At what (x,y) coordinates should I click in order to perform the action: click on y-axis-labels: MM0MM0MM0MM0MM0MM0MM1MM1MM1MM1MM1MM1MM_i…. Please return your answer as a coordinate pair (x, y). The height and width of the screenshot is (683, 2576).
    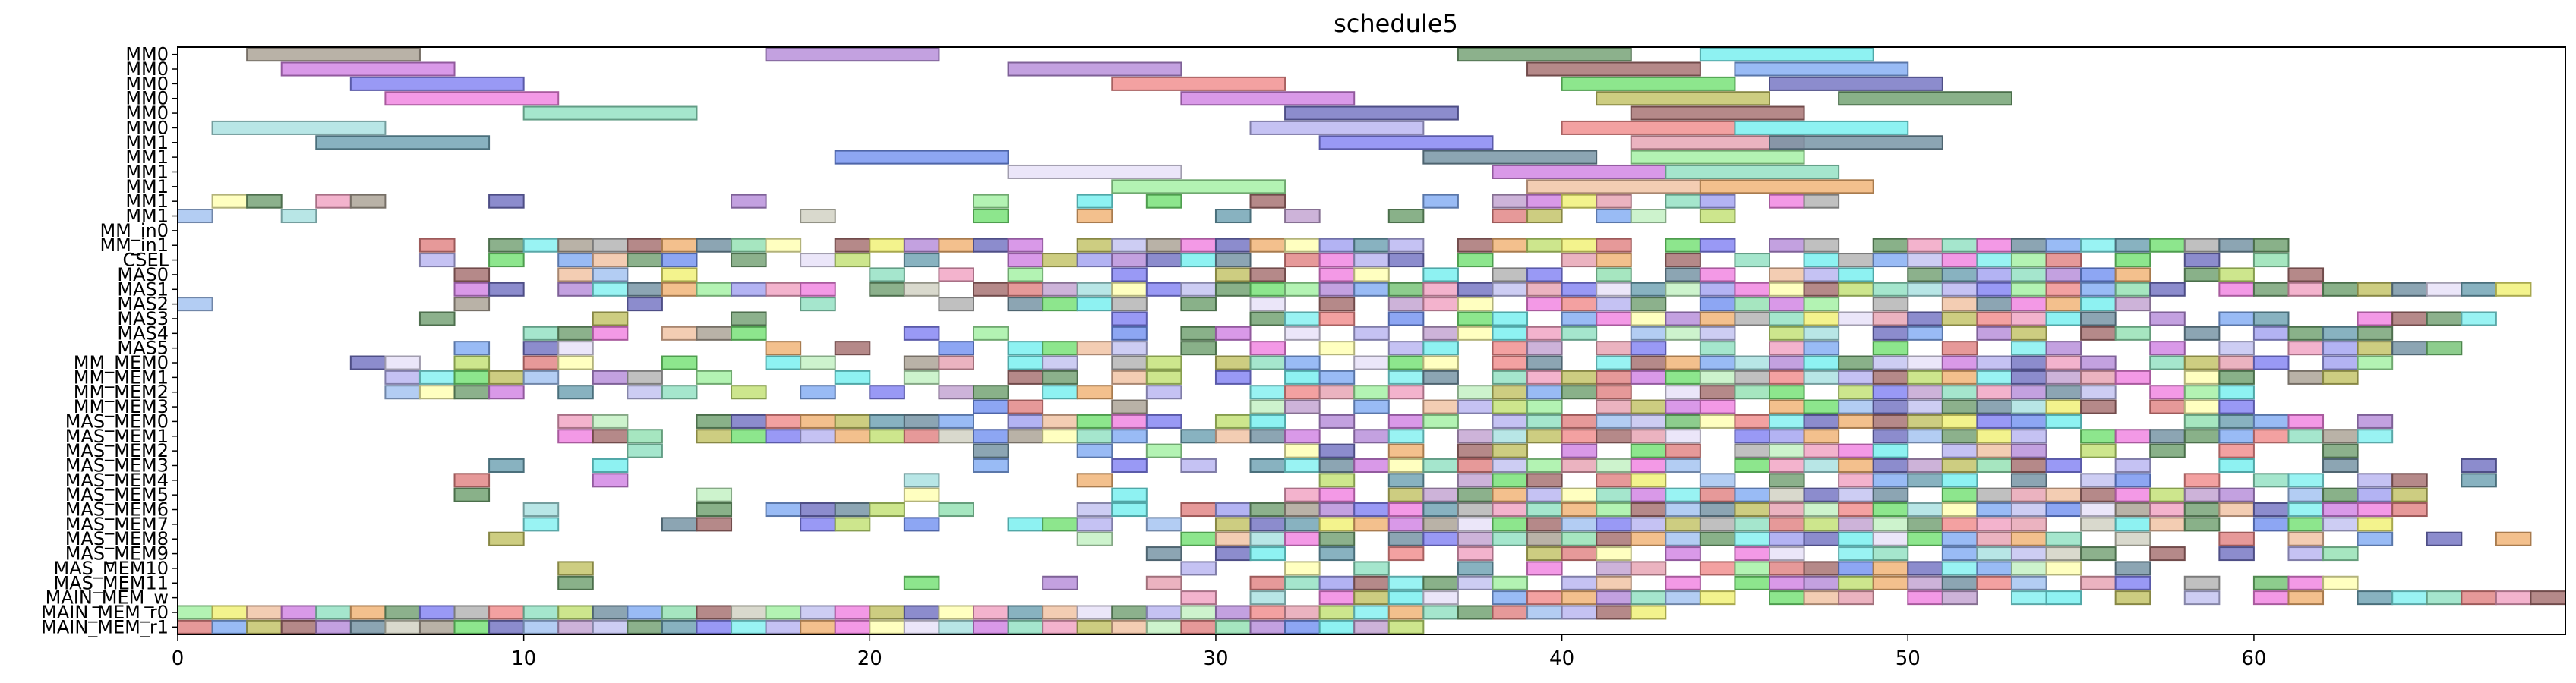
    Looking at the image, I should click on (109, 340).